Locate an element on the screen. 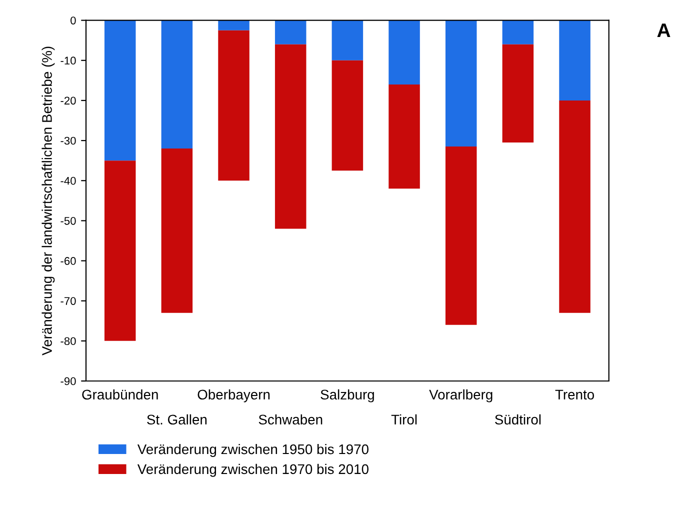  y-axis-title: Veränderung der landwirtschaftlichen Betriebe (%) is located at coordinates (48, 201).